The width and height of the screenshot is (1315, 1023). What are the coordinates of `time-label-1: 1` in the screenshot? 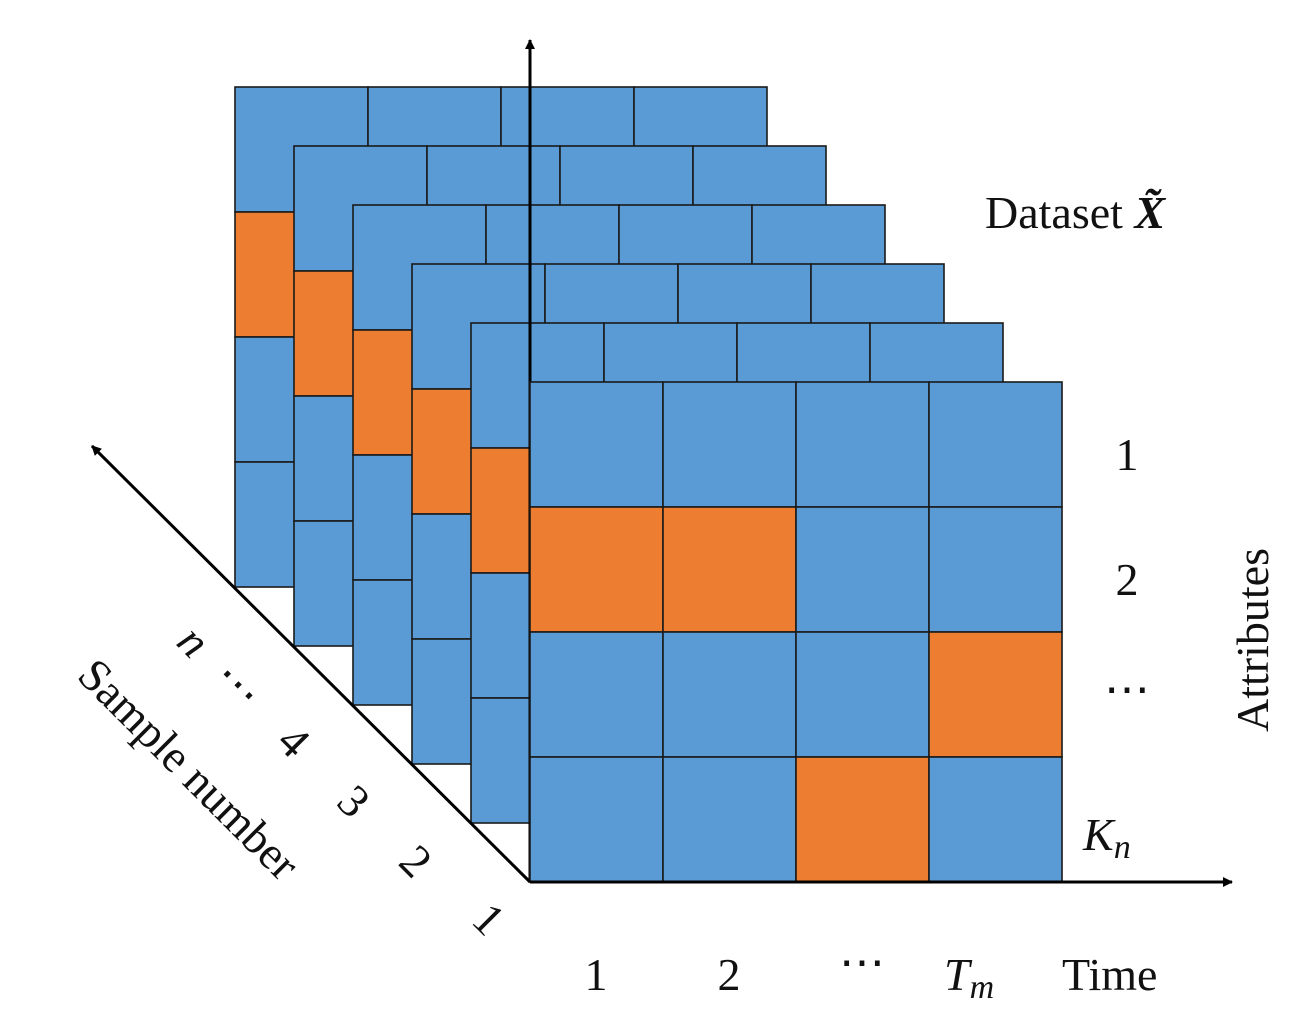 It's located at (596, 974).